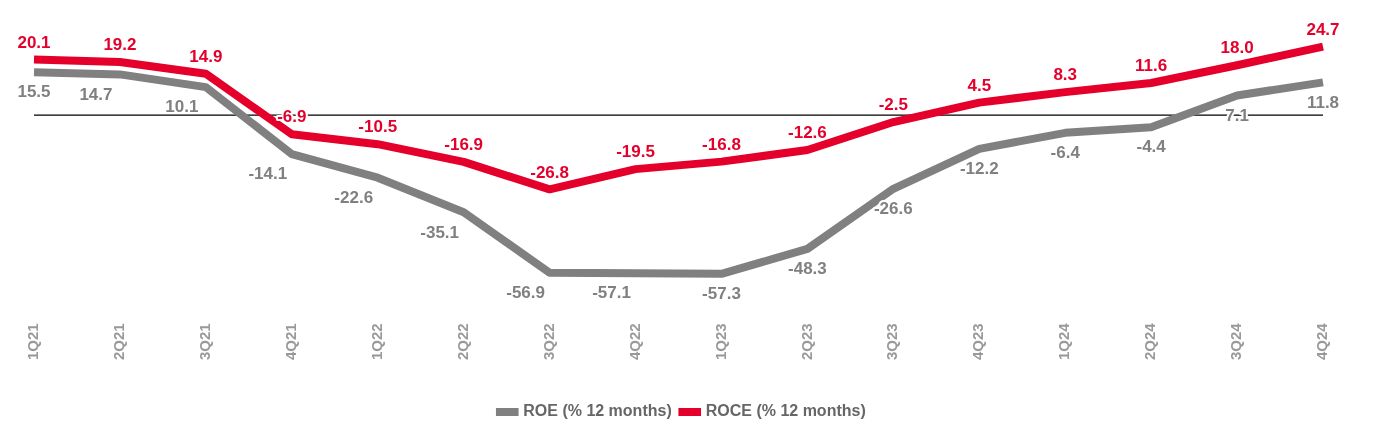 The height and width of the screenshot is (430, 1375). What do you see at coordinates (268, 174) in the screenshot?
I see `data-label: -14.1` at bounding box center [268, 174].